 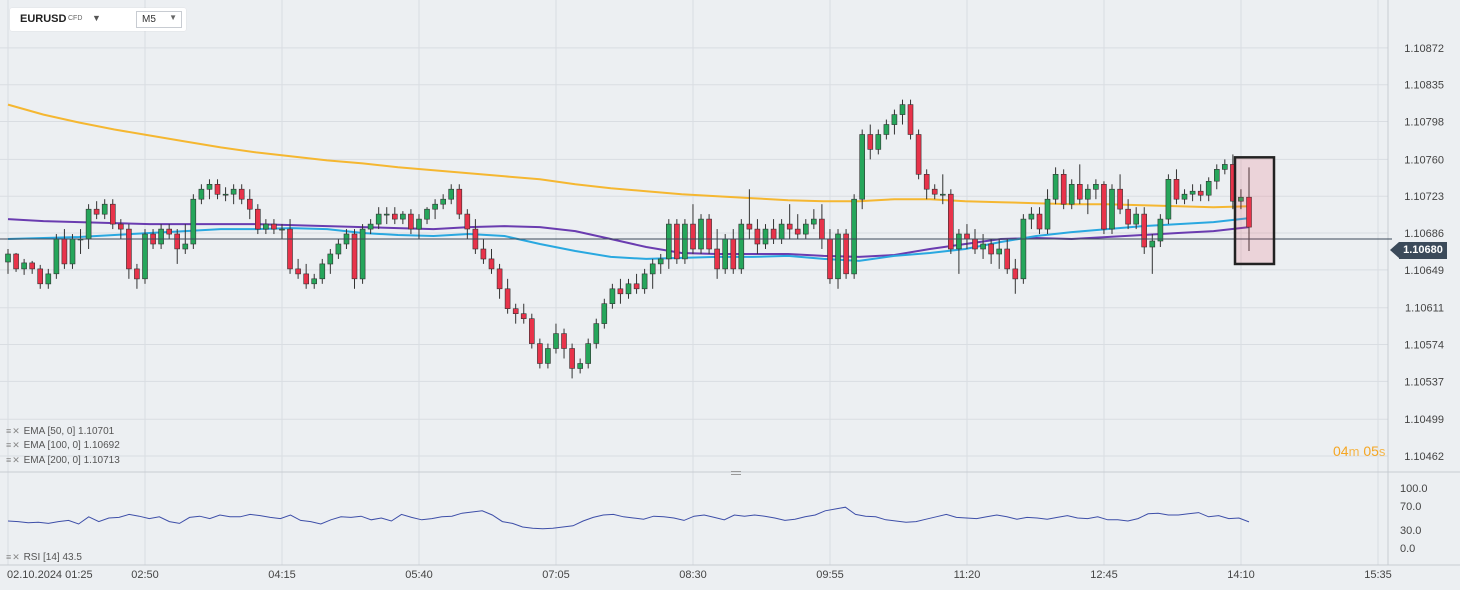 What do you see at coordinates (43, 19) in the screenshot?
I see `symbol-label: EURUSD` at bounding box center [43, 19].